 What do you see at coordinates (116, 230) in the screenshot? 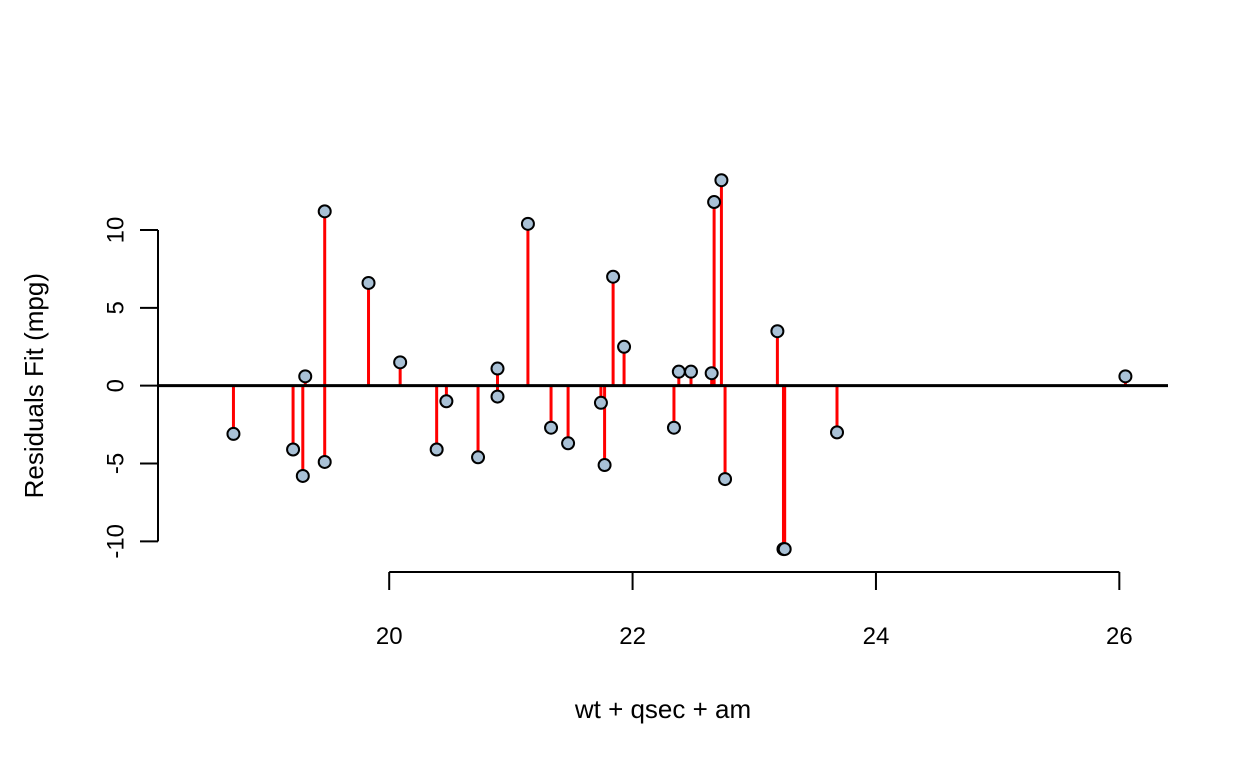
I see `y-tick-label-10: 10` at bounding box center [116, 230].